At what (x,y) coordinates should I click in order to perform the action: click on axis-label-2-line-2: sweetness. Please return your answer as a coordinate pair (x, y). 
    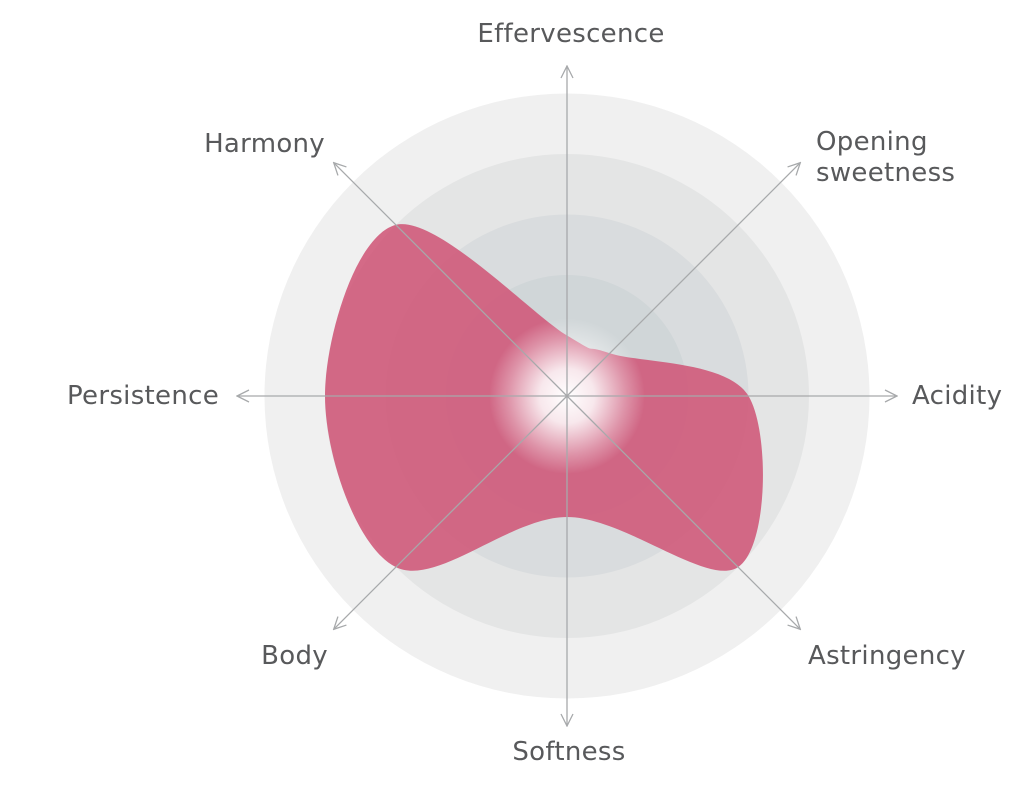
    Looking at the image, I should click on (885, 173).